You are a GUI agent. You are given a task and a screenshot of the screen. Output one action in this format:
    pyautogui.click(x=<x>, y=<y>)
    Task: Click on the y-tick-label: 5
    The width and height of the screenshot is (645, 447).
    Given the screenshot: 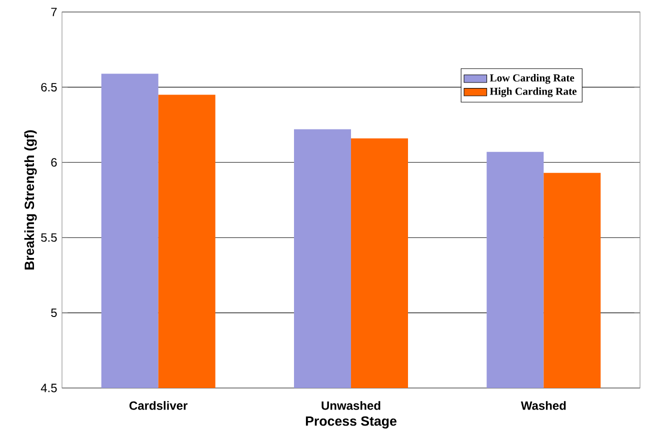 What is the action you would take?
    pyautogui.click(x=54, y=312)
    